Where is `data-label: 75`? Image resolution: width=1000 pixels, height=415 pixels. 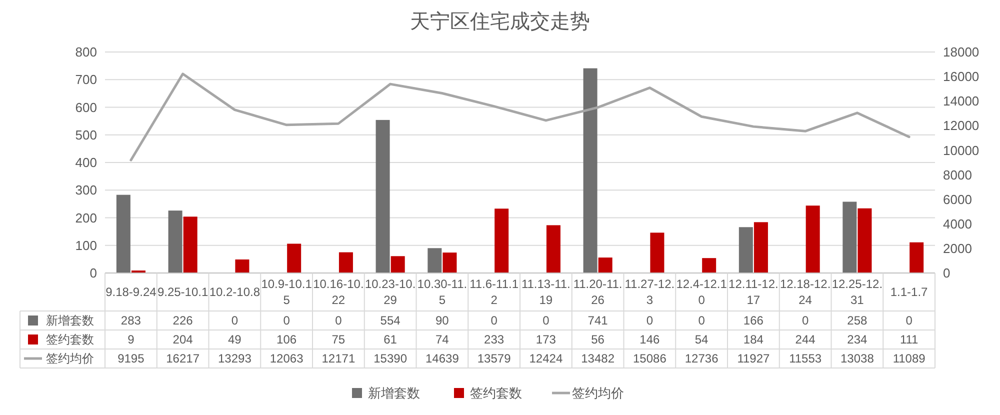 data-label: 75 is located at coordinates (339, 339).